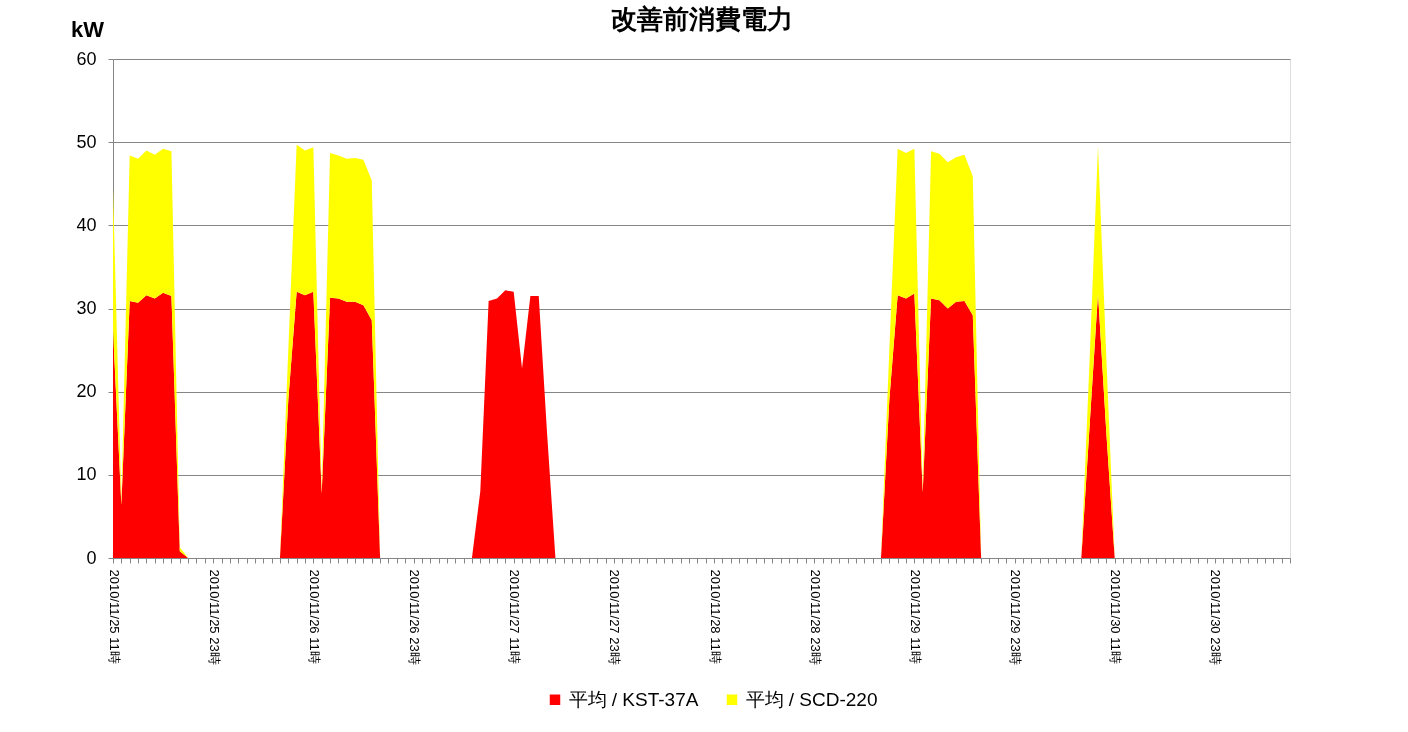  What do you see at coordinates (314, 616) in the screenshot?
I see `x-tick-label: 2010/11/26 11時` at bounding box center [314, 616].